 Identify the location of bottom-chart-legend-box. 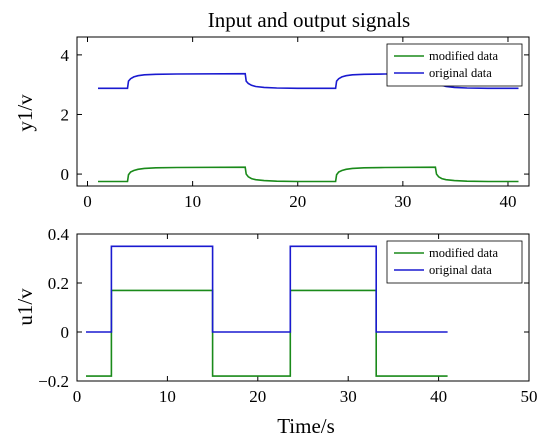
(454, 262).